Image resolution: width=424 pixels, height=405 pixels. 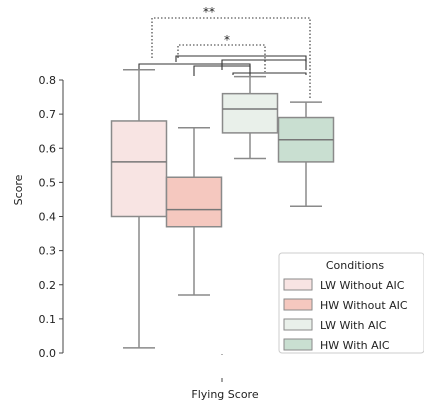 What do you see at coordinates (48, 217) in the screenshot?
I see `y-tick-label: 0.4` at bounding box center [48, 217].